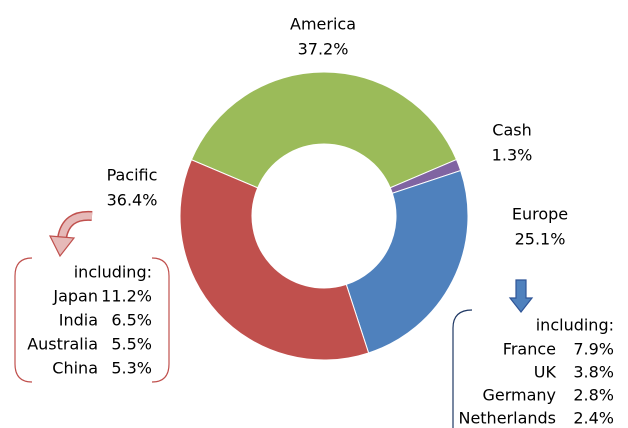  I want to click on slice-label: America, so click(323, 24).